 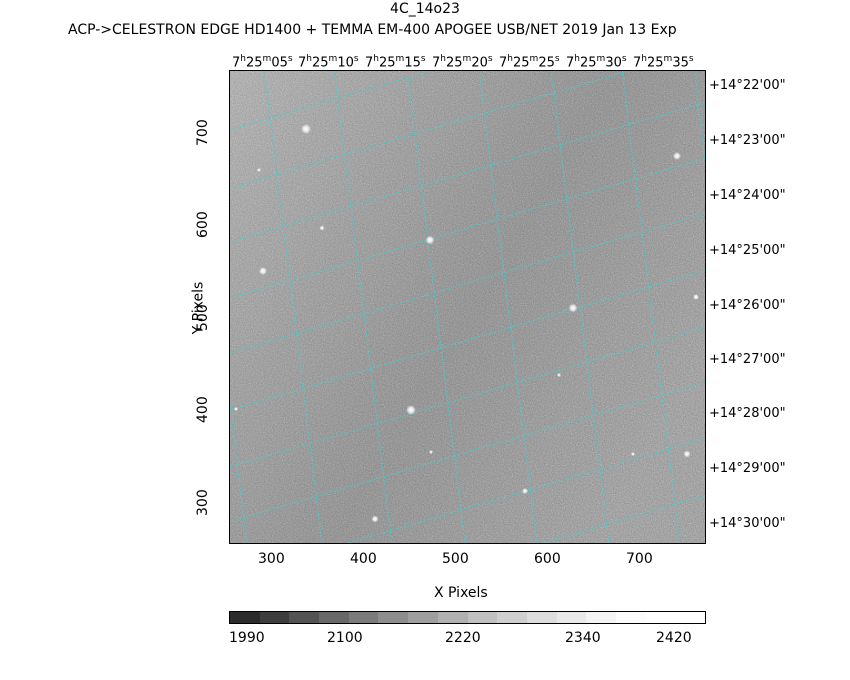 I want to click on ra-value: 20, so click(x=479, y=63).